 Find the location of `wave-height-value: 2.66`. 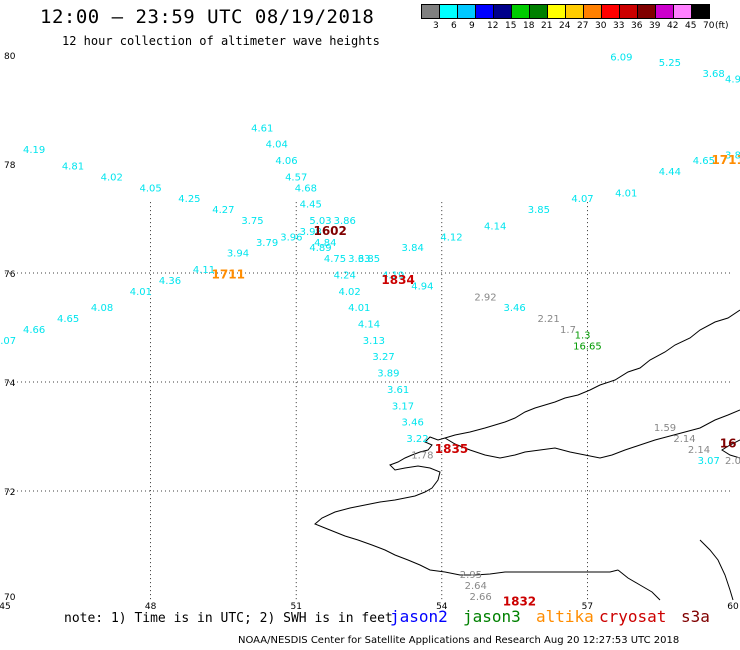

wave-height-value: 2.66 is located at coordinates (480, 597).